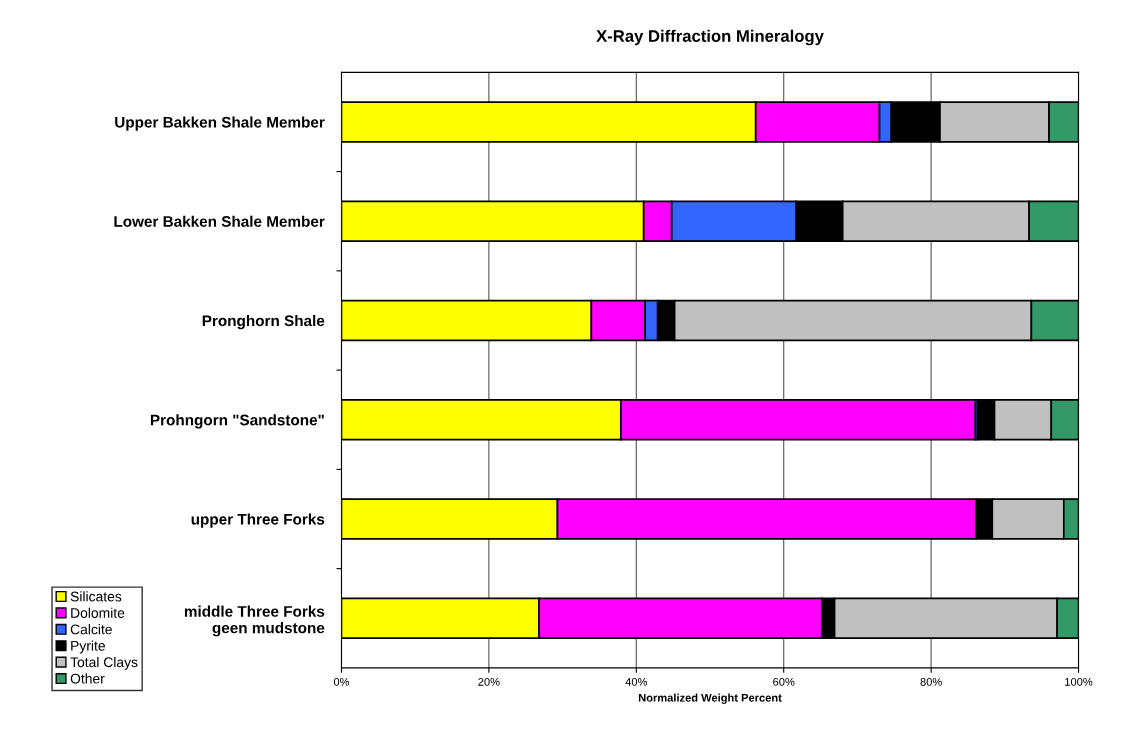  Describe the element at coordinates (98, 612) in the screenshot. I see `legend-label: Dolomite` at that location.